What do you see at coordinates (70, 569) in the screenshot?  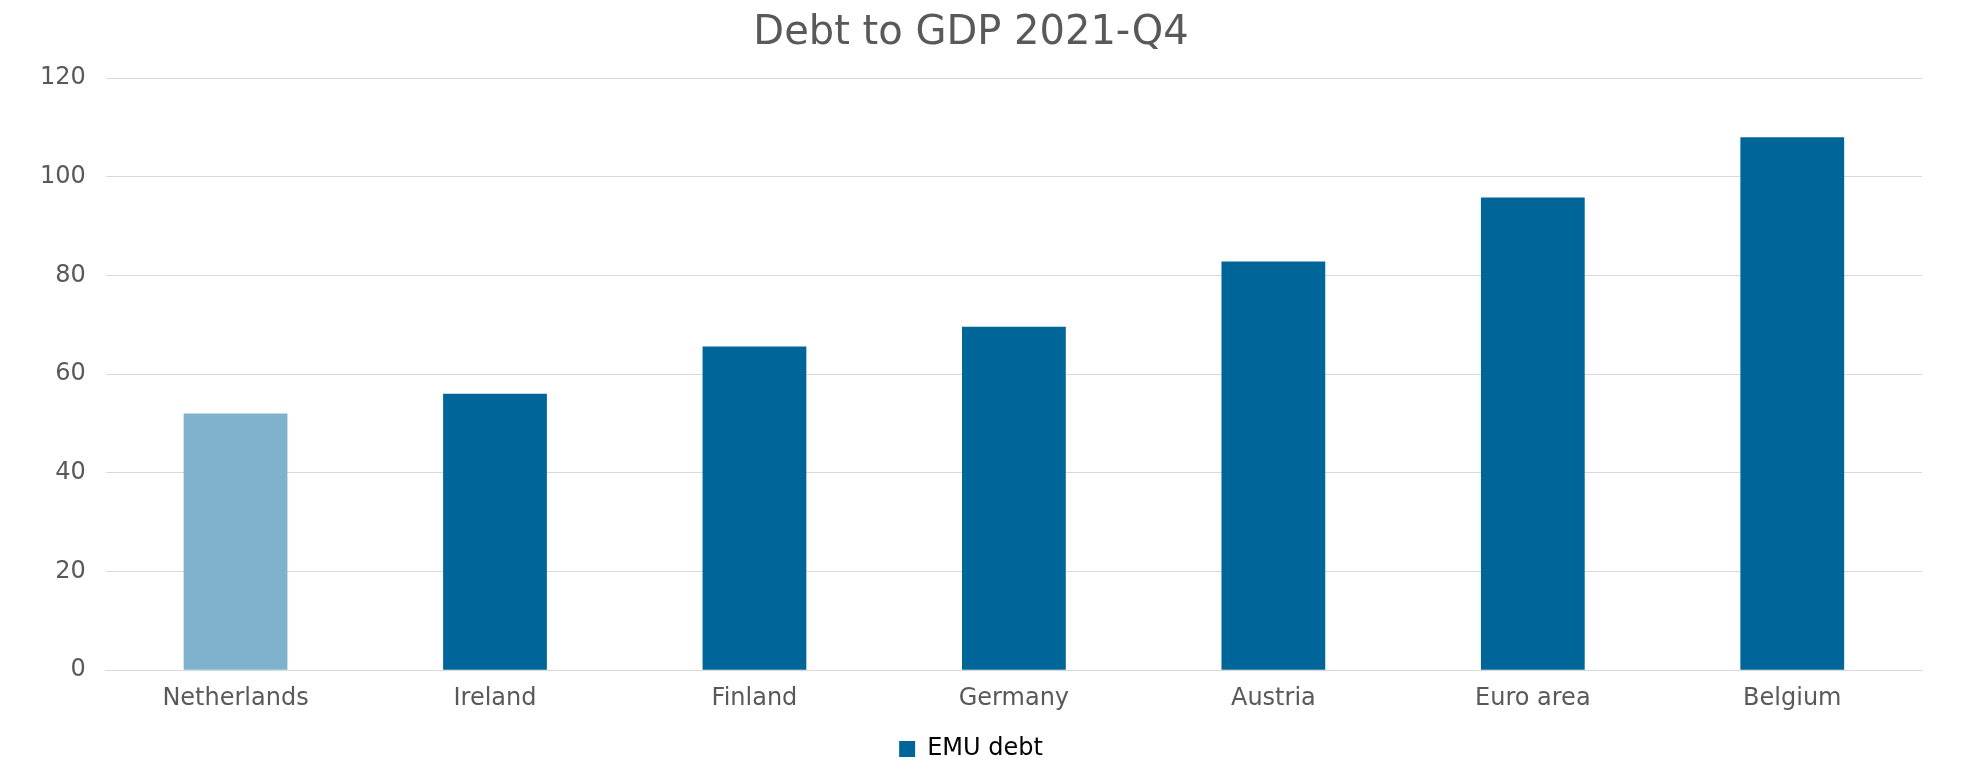 I see `y-tick-label: 20` at bounding box center [70, 569].